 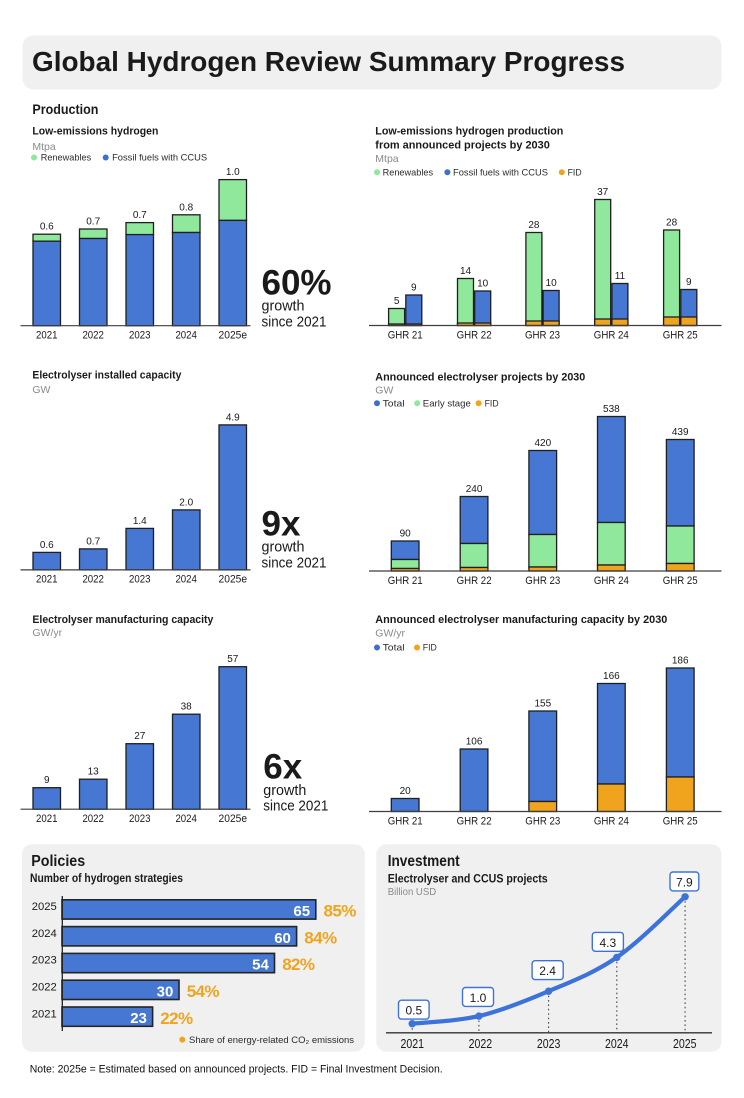 I want to click on svg-text: 54, so click(x=260, y=965).